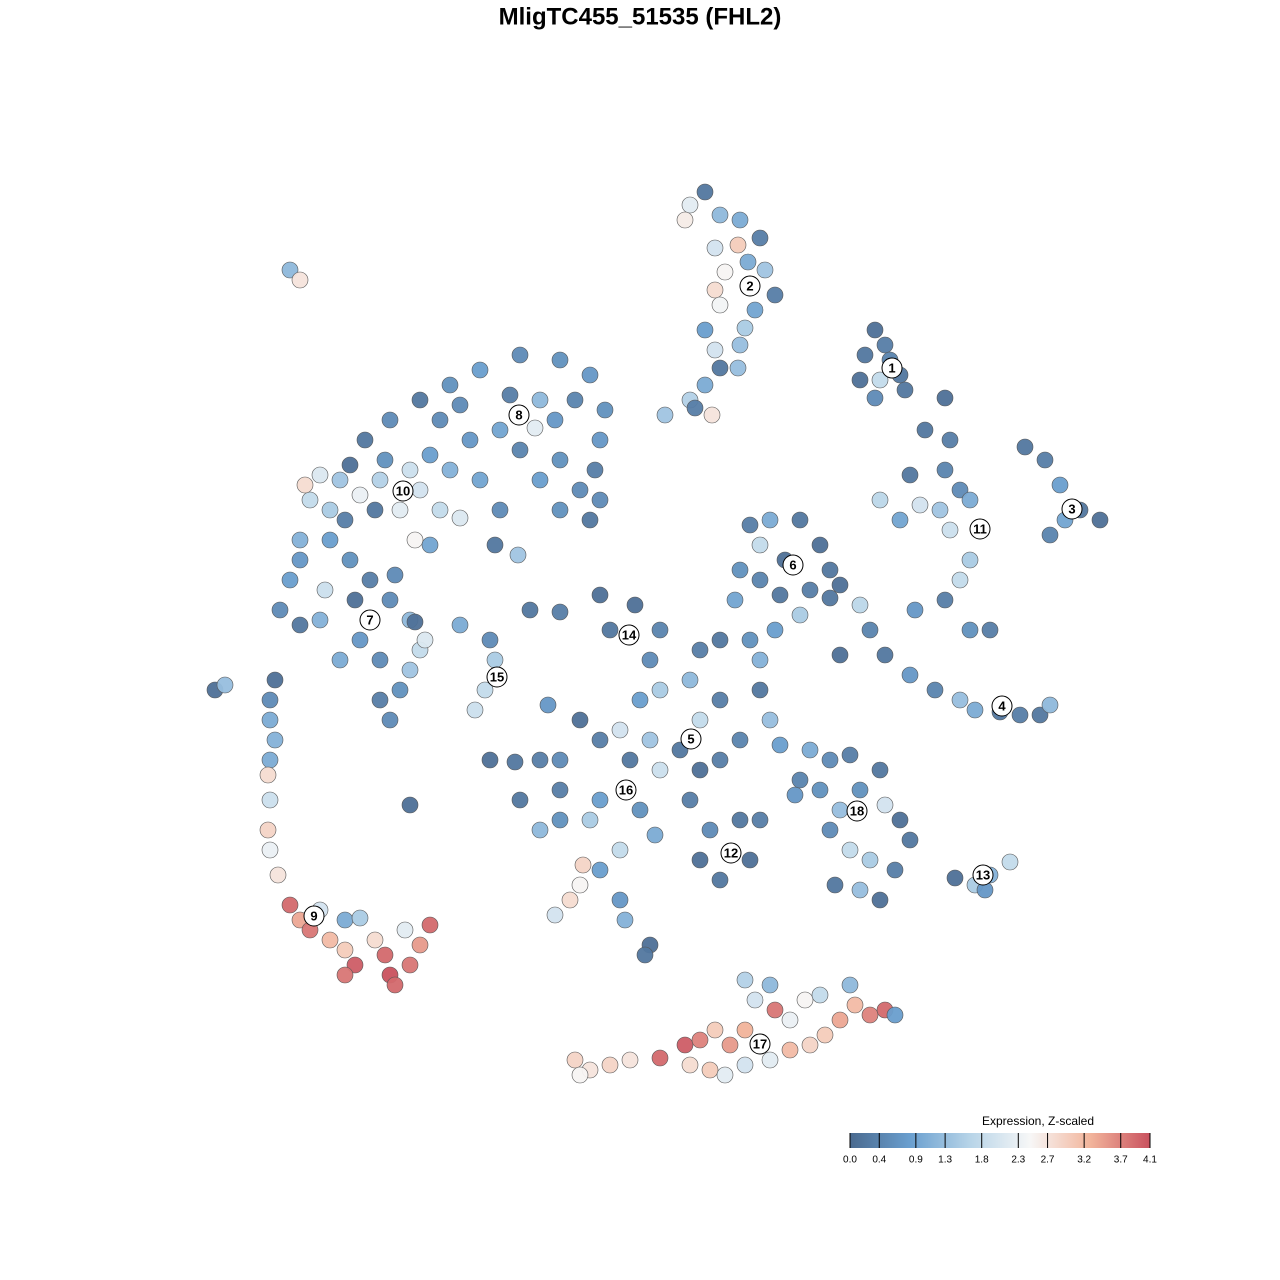 The width and height of the screenshot is (1280, 1280). Describe the element at coordinates (1000, 1149) in the screenshot. I see `colorbar: 0.0 0.4 0.9 1.3 1.8 2.3 2.7 3.2 3.7 4.1` at that location.